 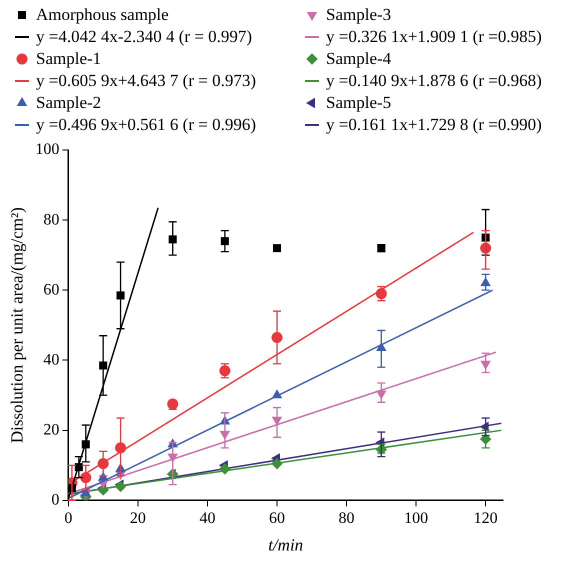 I want to click on legend-label: y =4.042 4x-2.340 4 (r = 0.997), so click(x=144, y=37).